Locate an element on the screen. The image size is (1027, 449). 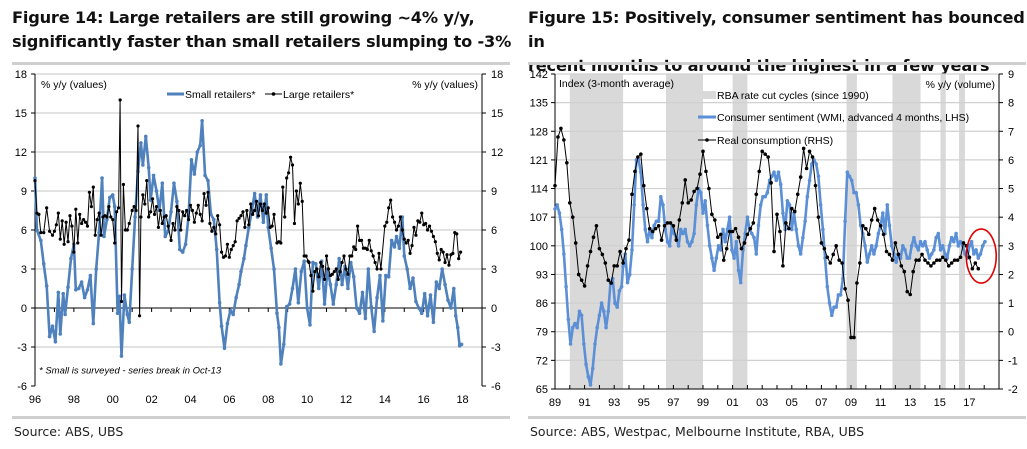
y-tick-label-left: 121 is located at coordinates (539, 161).